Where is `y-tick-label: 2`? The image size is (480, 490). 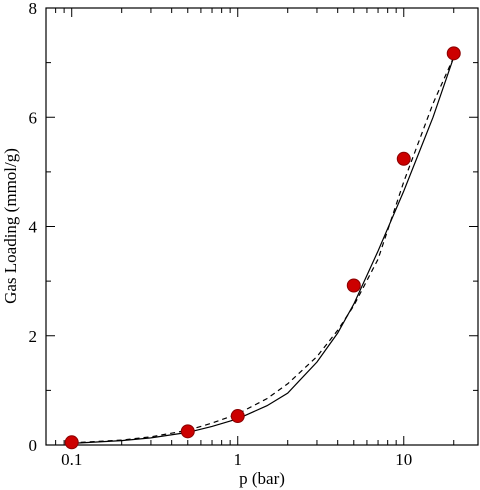 y-tick-label: 2 is located at coordinates (33, 336).